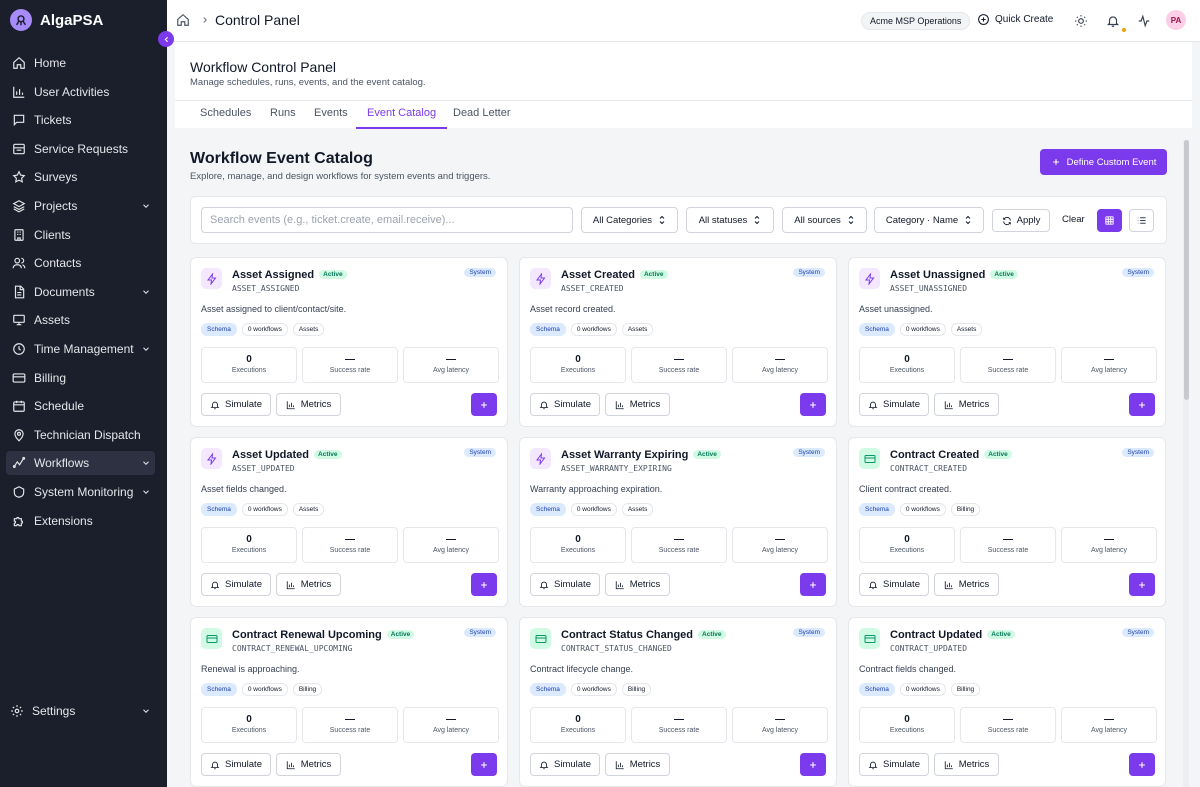 This screenshot has width=1200, height=787. Describe the element at coordinates (629, 220) in the screenshot. I see `category-filter-select: All Categories` at that location.